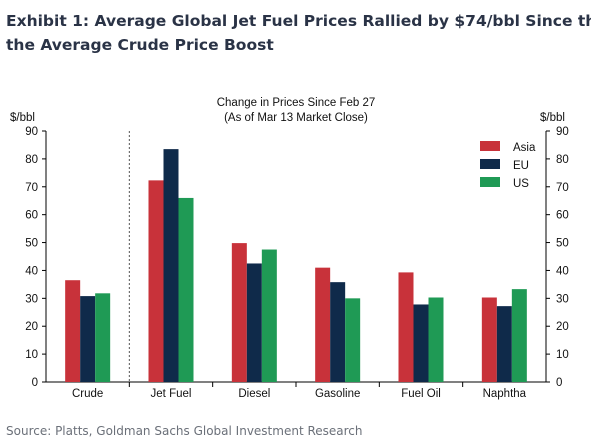 The image size is (591, 447). I want to click on y-tick-label-right: 50, so click(562, 244).